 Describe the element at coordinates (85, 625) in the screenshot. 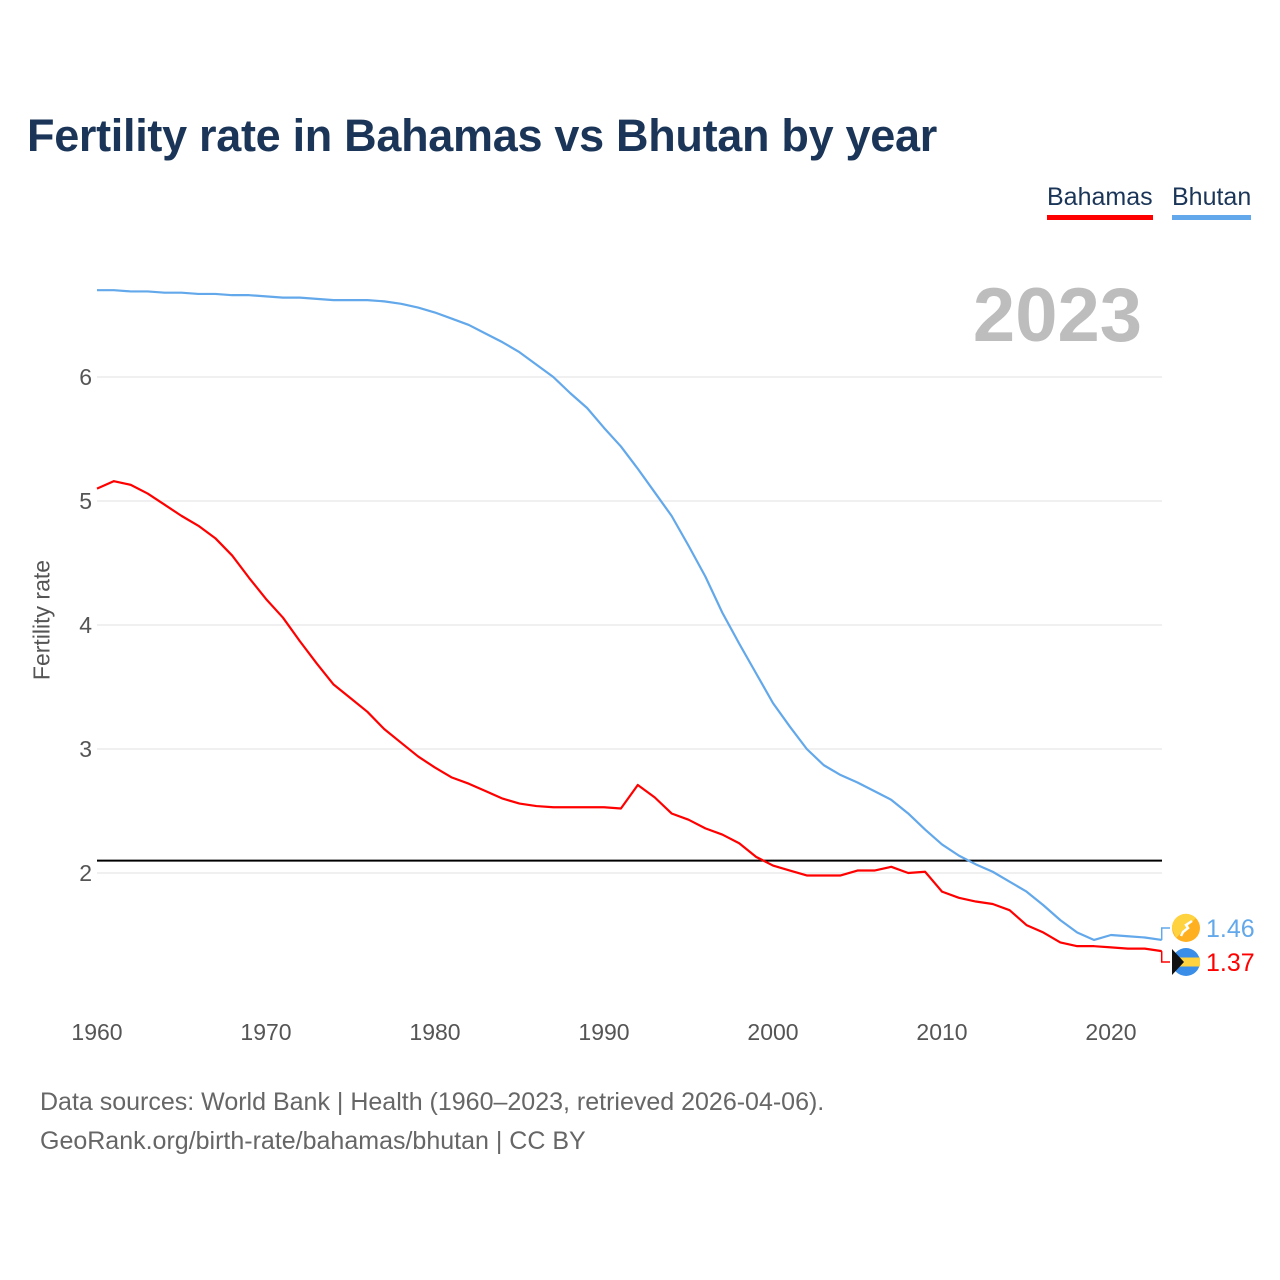

I see `y-tick-label: 4` at that location.